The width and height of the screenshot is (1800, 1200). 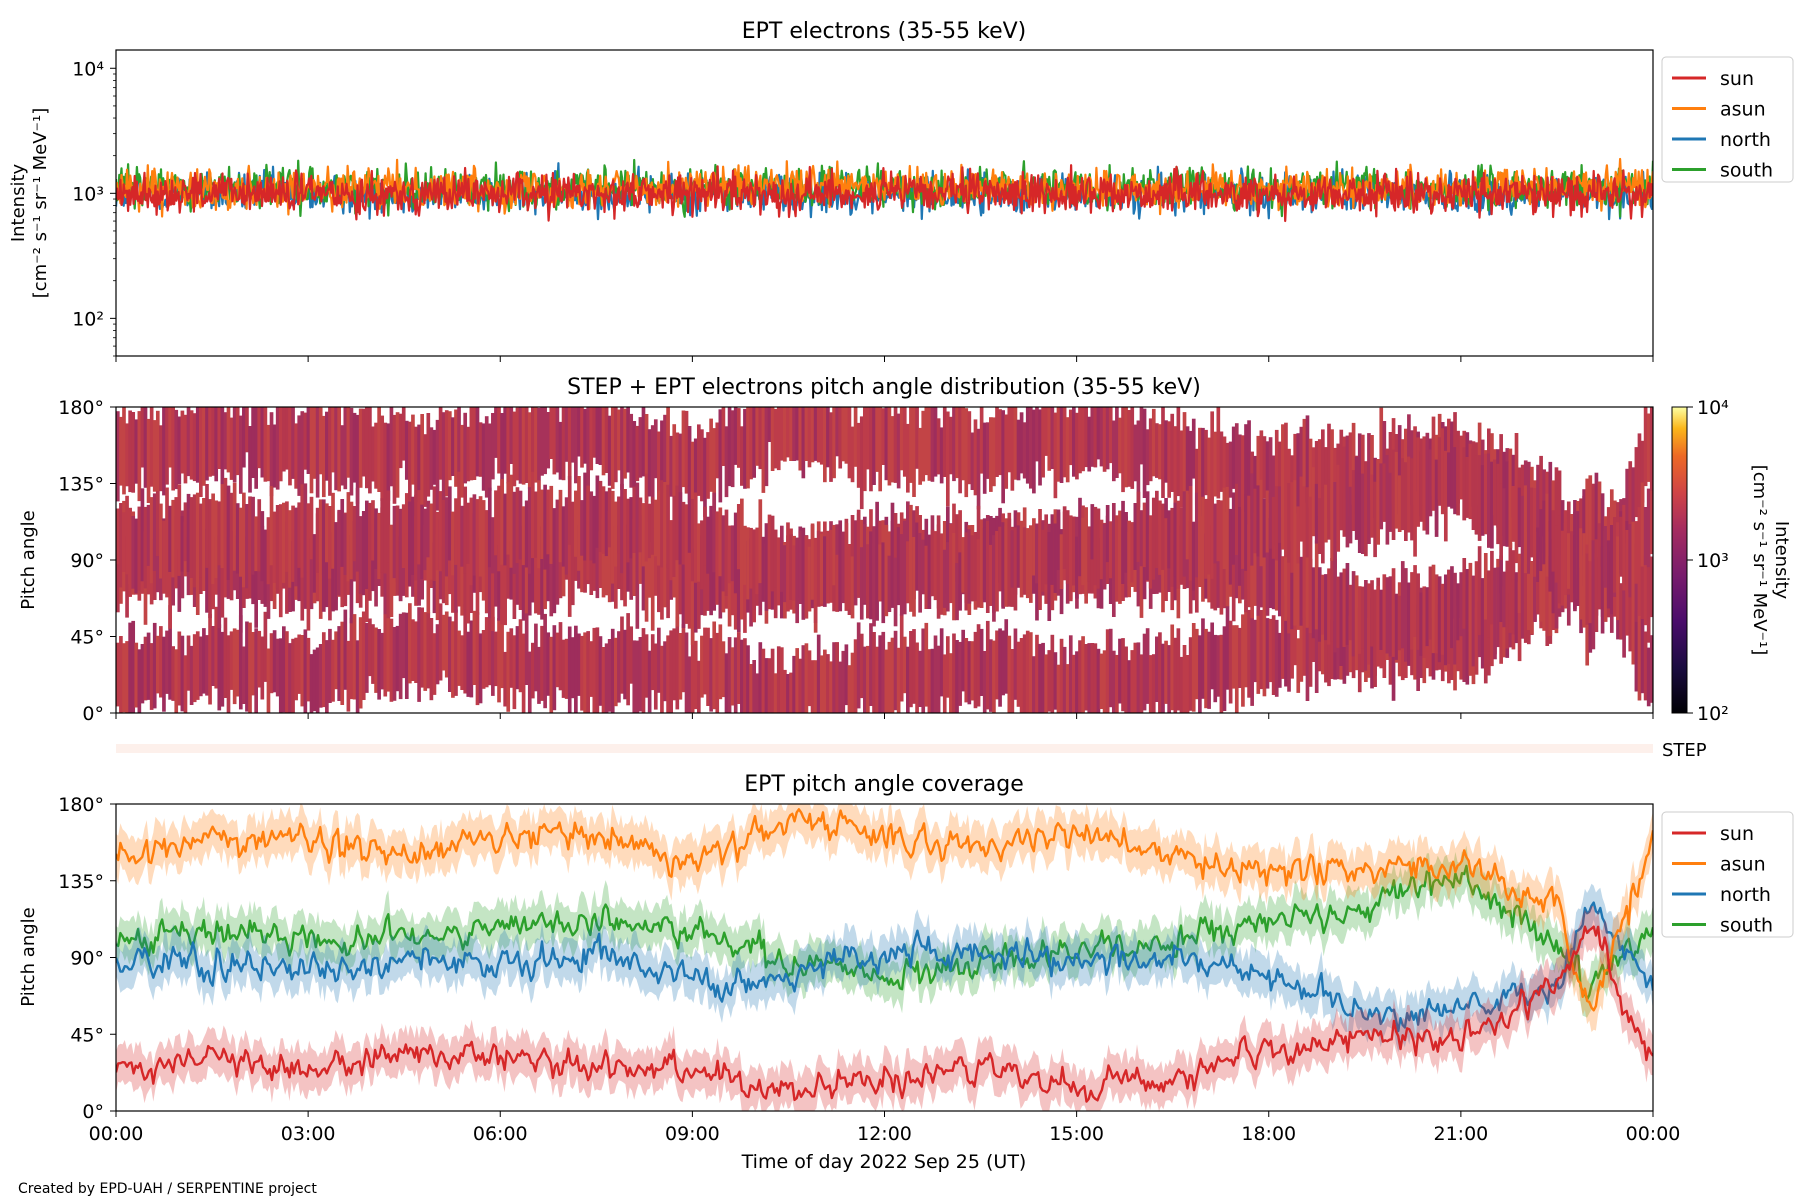 I want to click on legend-label-north: north, so click(x=1745, y=140).